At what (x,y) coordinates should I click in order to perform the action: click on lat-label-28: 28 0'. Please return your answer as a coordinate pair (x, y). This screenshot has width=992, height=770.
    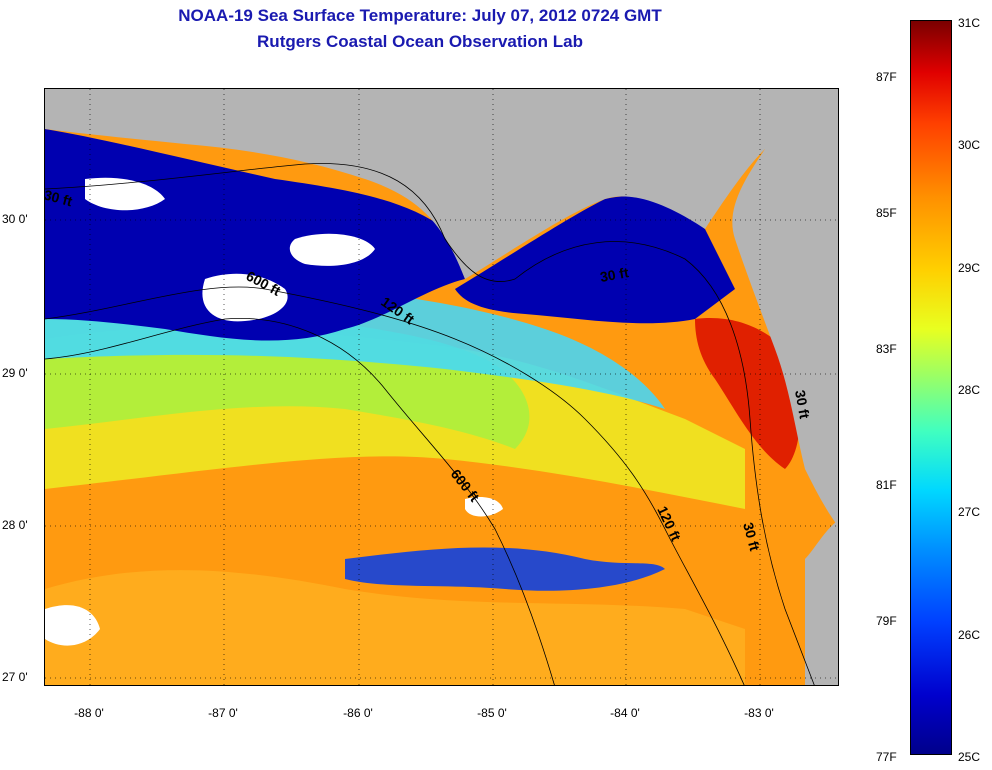
    Looking at the image, I should click on (15, 525).